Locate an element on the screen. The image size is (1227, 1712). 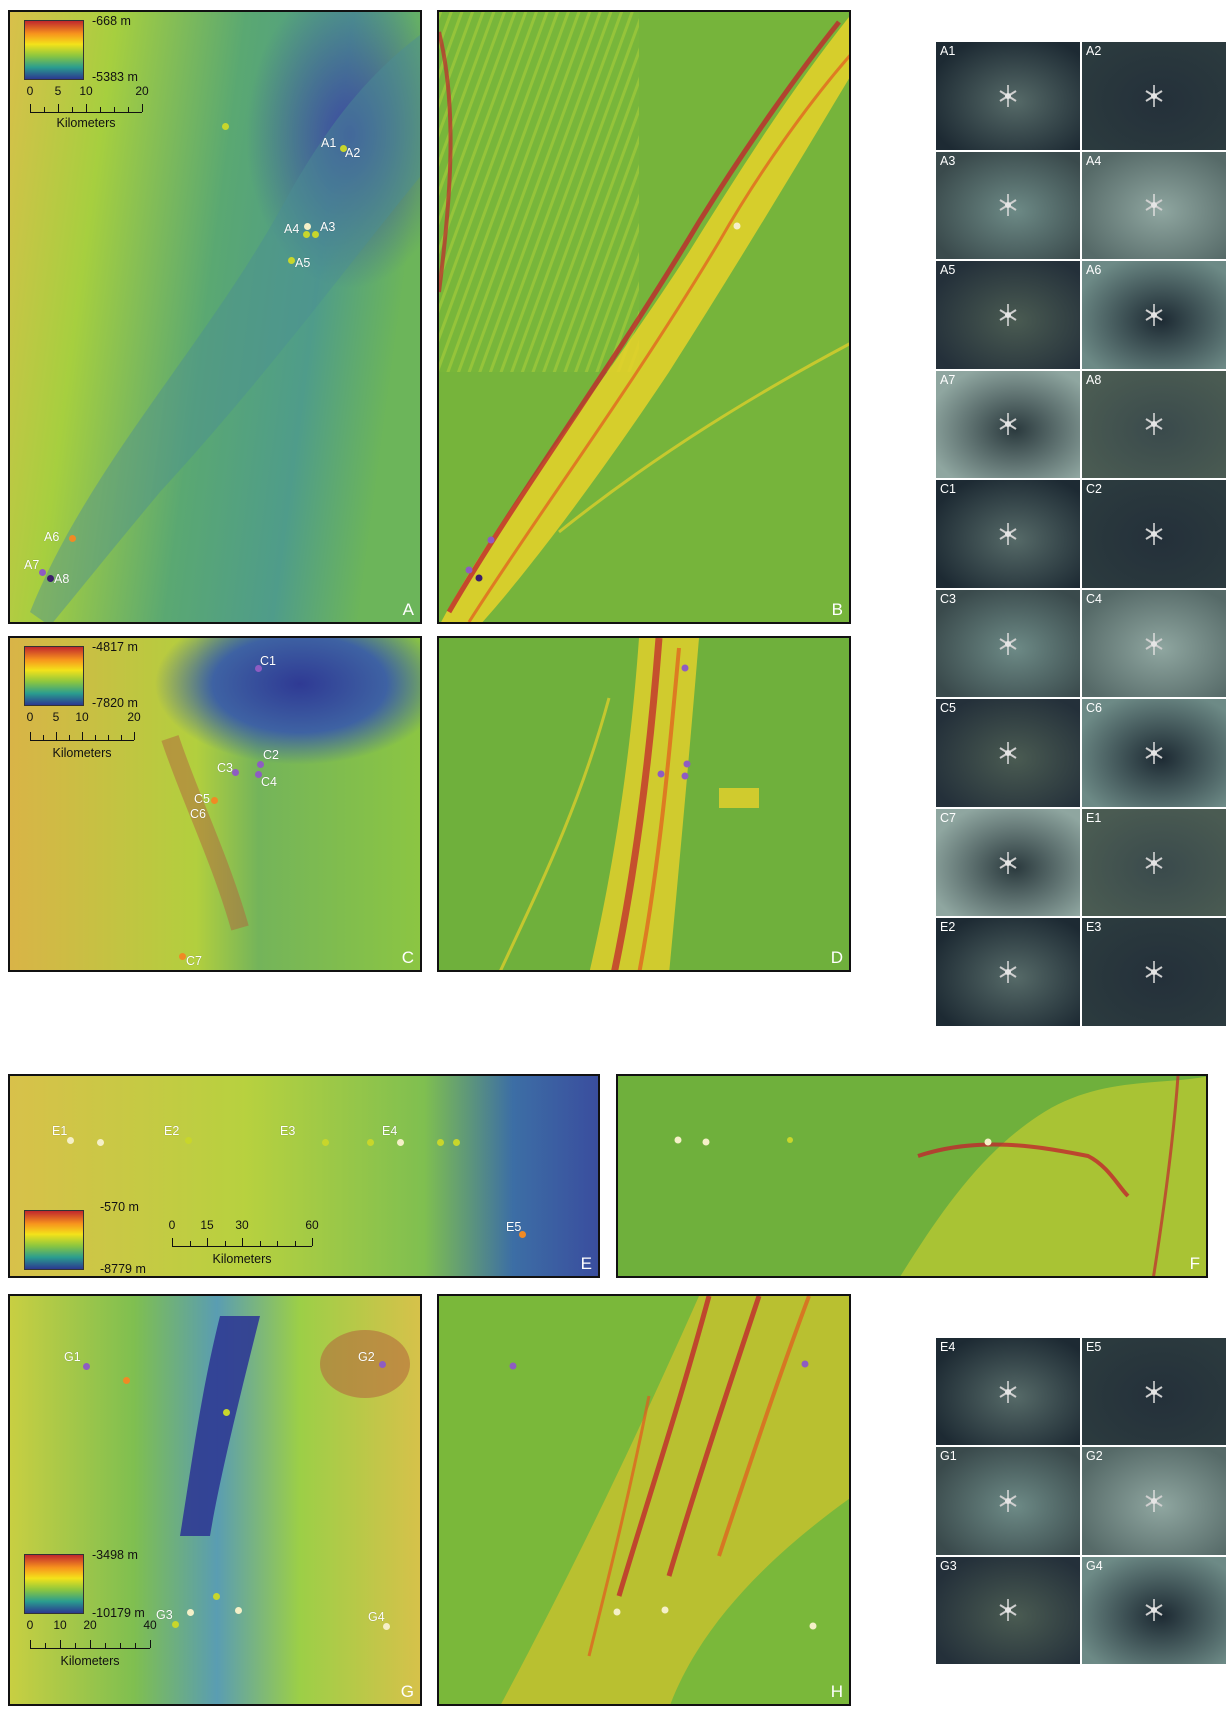
photo-label: G1 is located at coordinates (948, 1456).